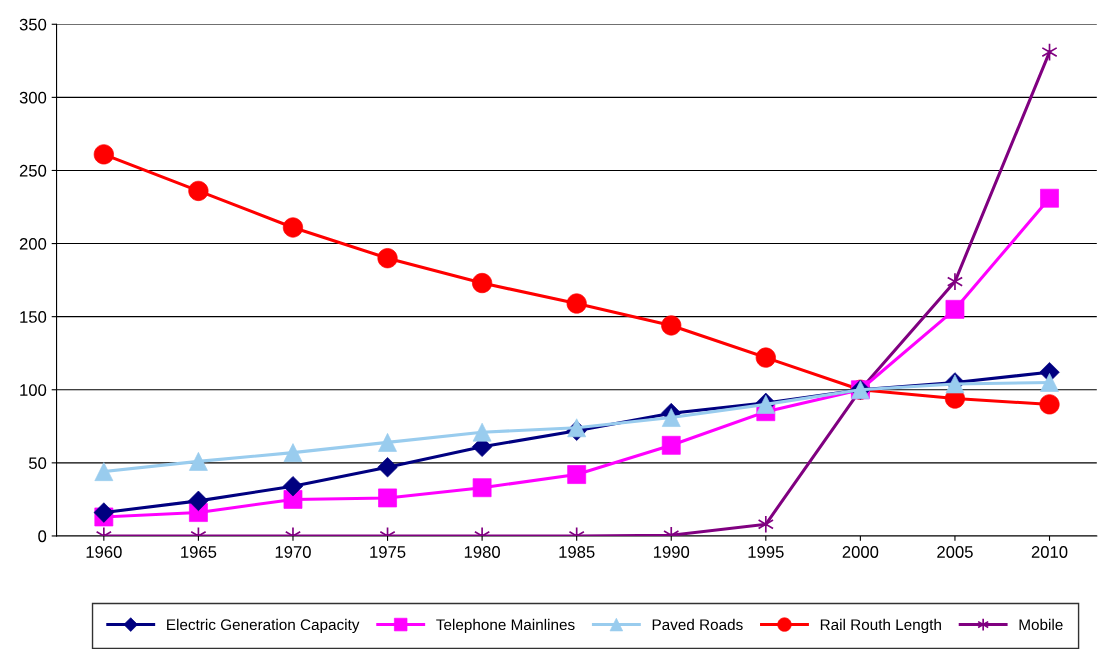 The image size is (1109, 656). I want to click on y-tick-label: 0, so click(42, 536).